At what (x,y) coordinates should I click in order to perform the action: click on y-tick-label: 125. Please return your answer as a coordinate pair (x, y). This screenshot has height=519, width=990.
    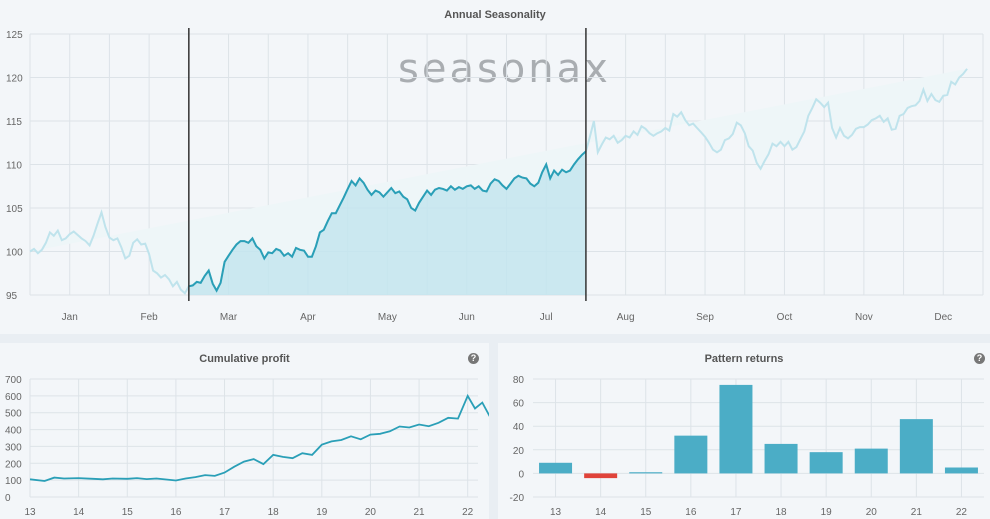
    Looking at the image, I should click on (14, 35).